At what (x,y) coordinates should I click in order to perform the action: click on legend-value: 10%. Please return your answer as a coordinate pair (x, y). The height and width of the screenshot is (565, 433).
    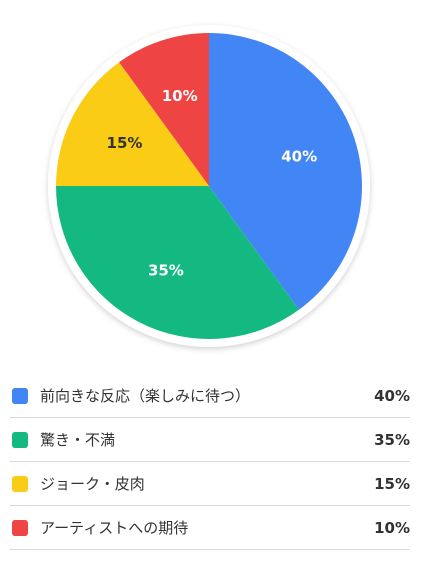
    Looking at the image, I should click on (392, 527).